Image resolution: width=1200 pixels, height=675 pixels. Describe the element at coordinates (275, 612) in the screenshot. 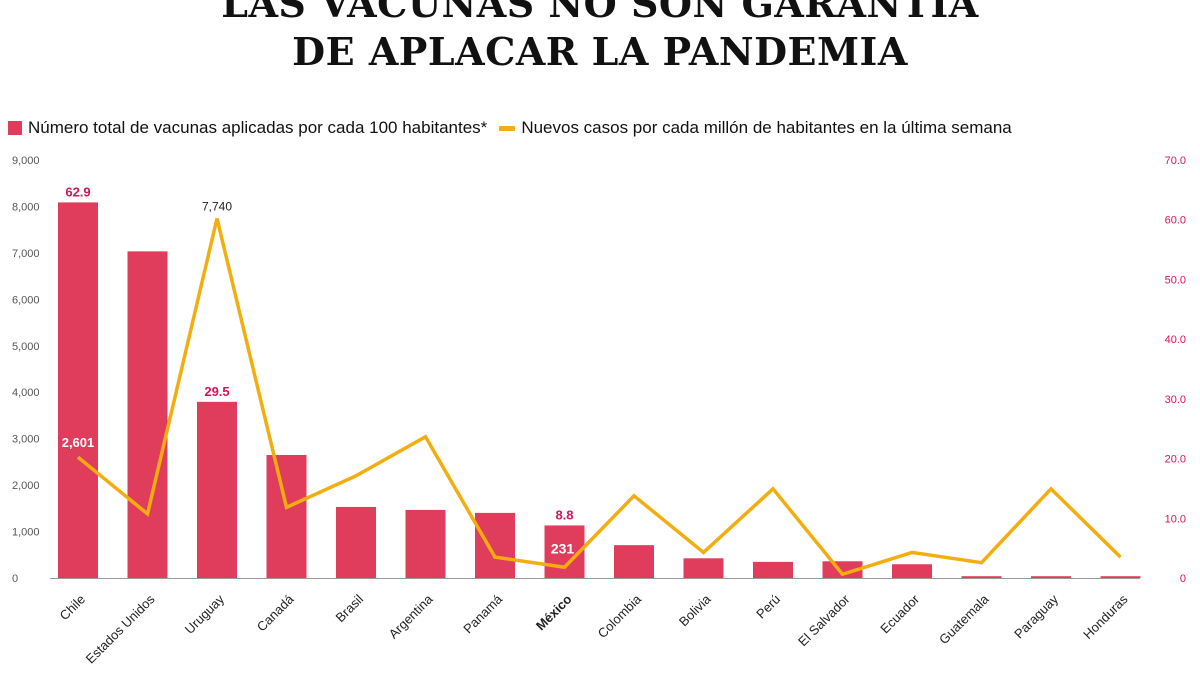

I see `category-label-canada: Canadá` at that location.